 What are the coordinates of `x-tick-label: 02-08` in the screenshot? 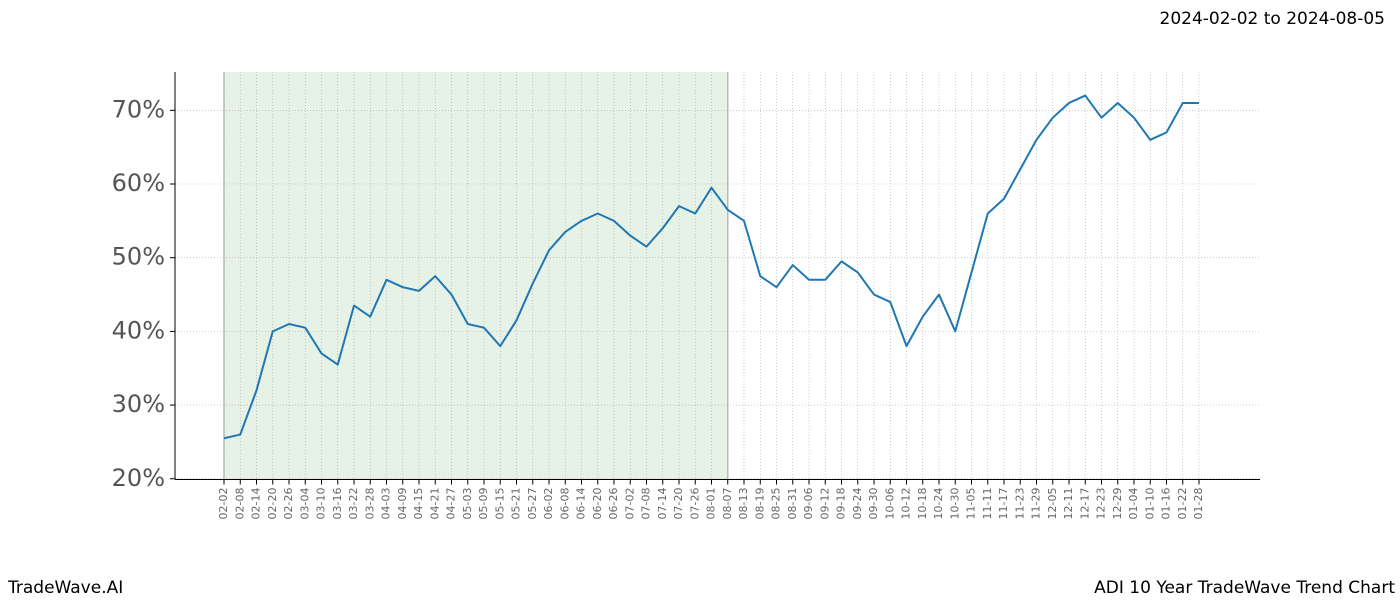 It's located at (239, 504).